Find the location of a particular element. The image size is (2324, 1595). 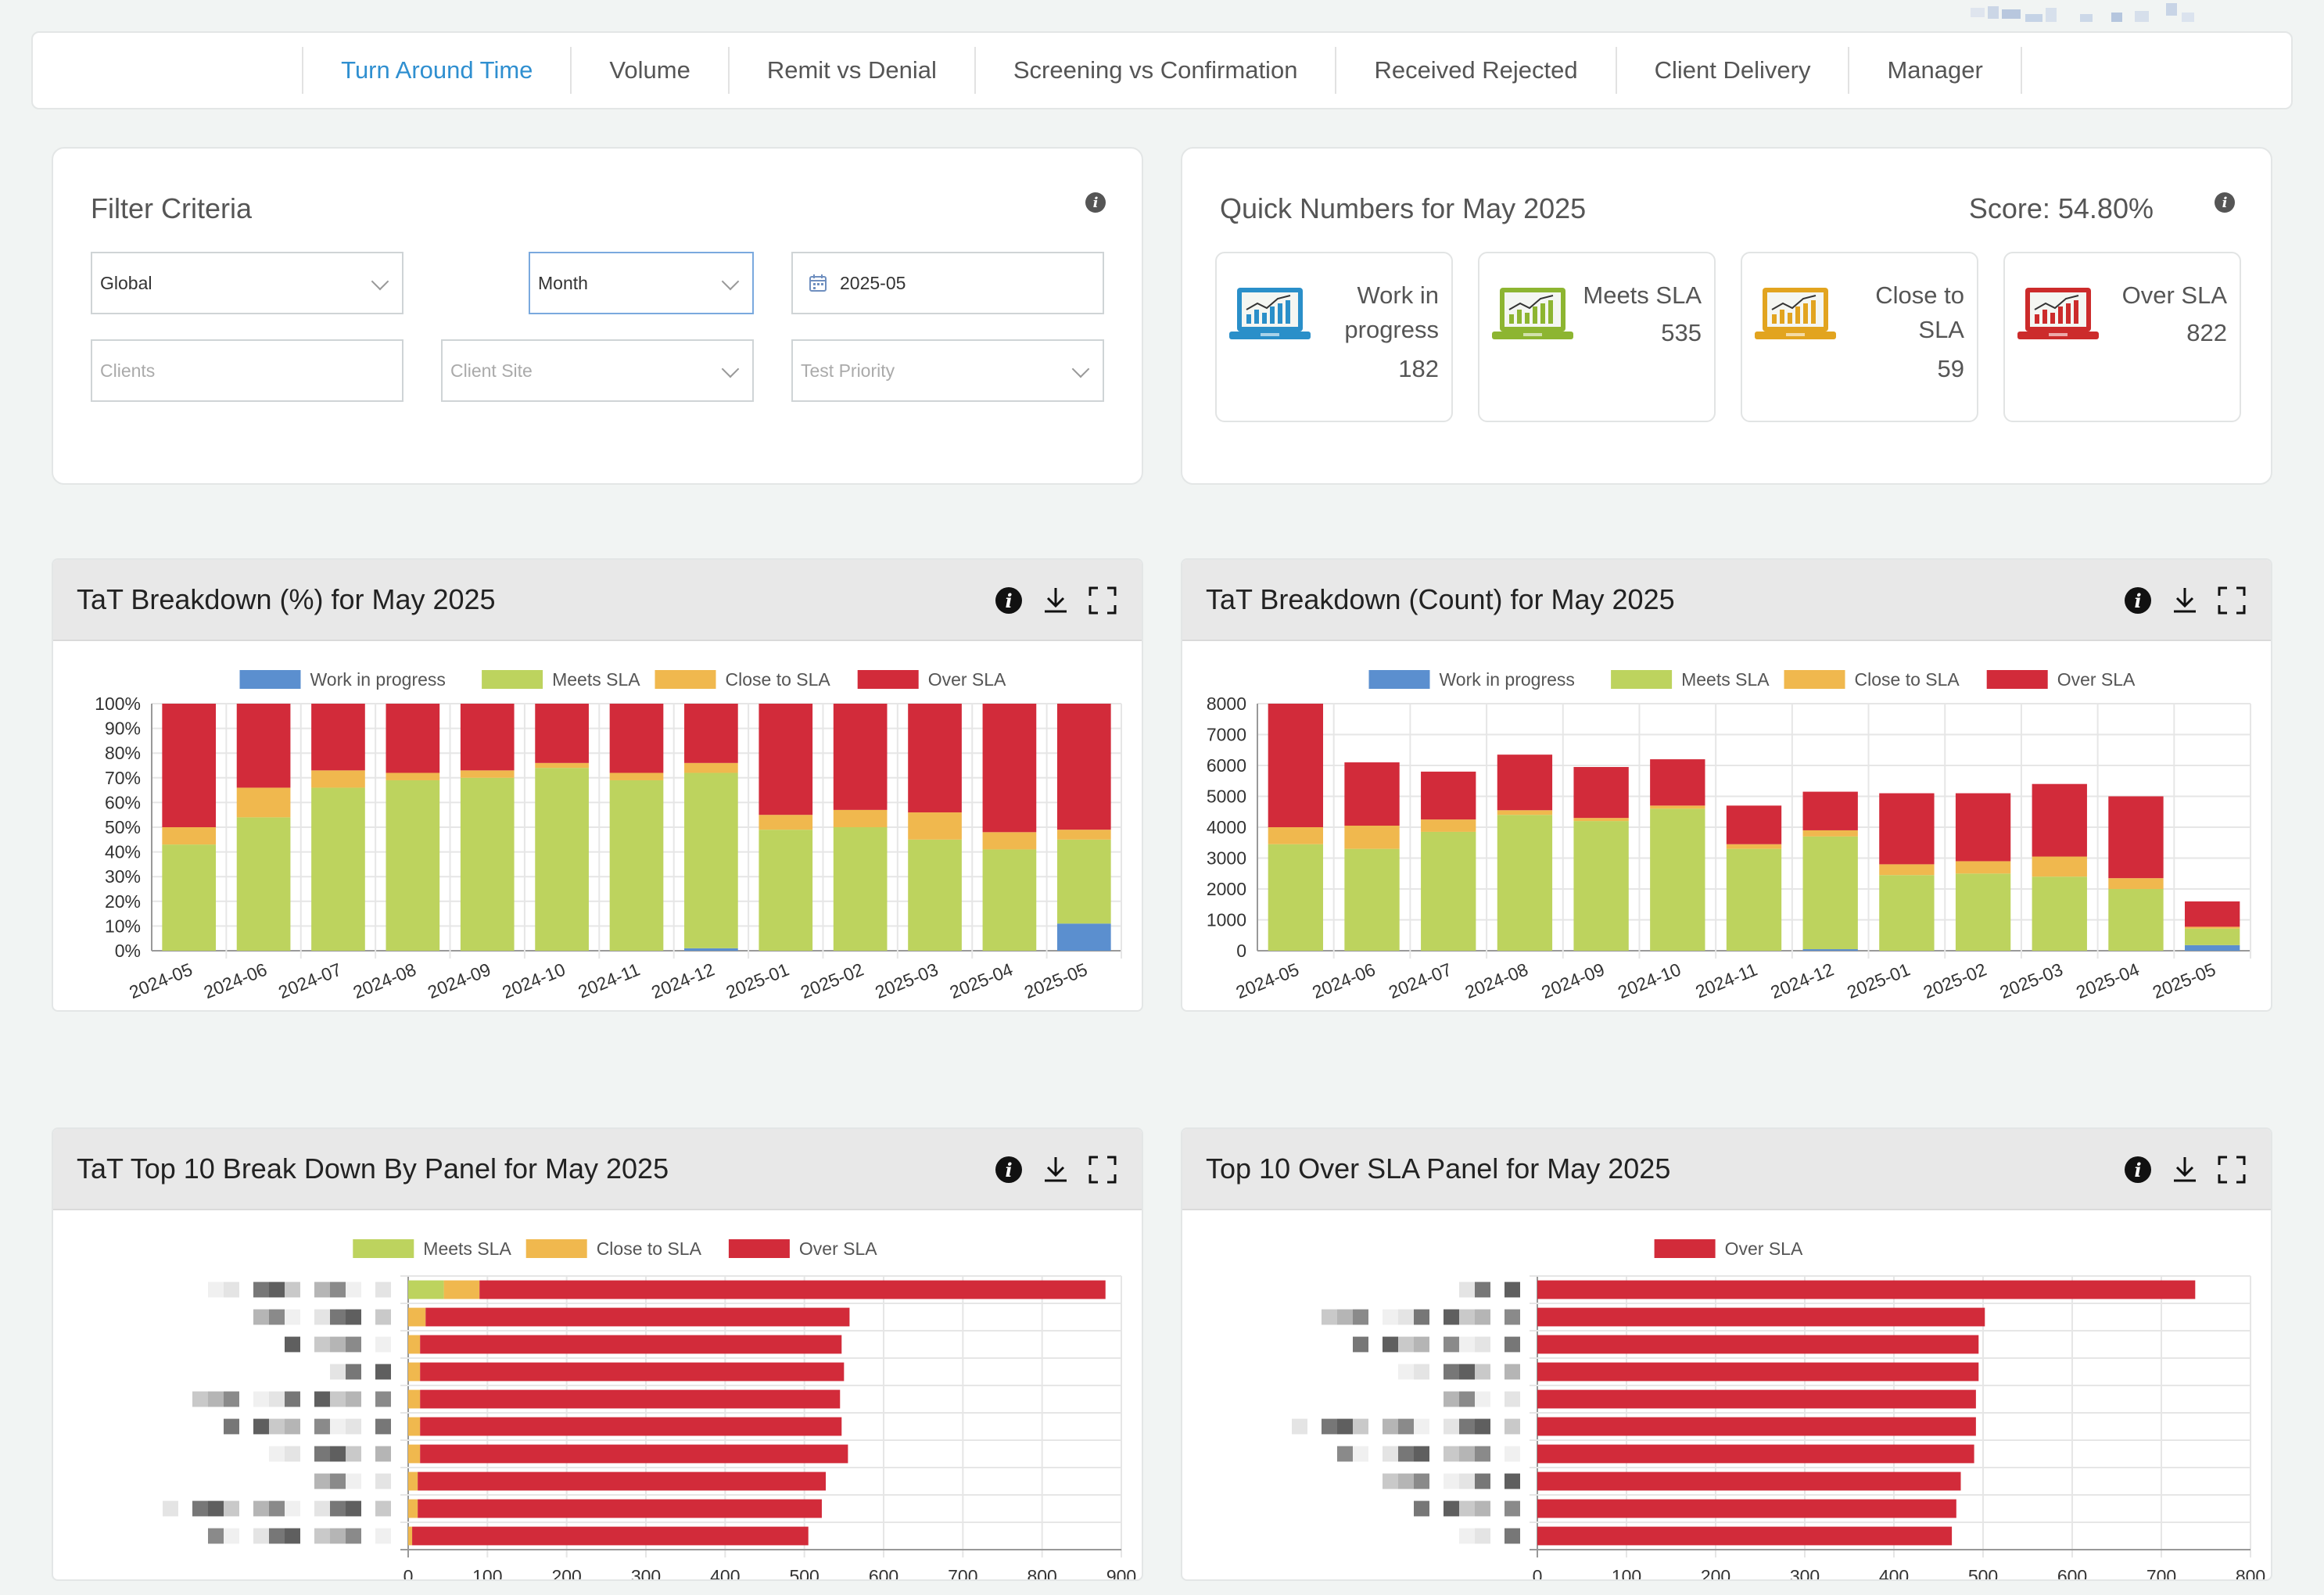

clients-input: Clients is located at coordinates (247, 370).